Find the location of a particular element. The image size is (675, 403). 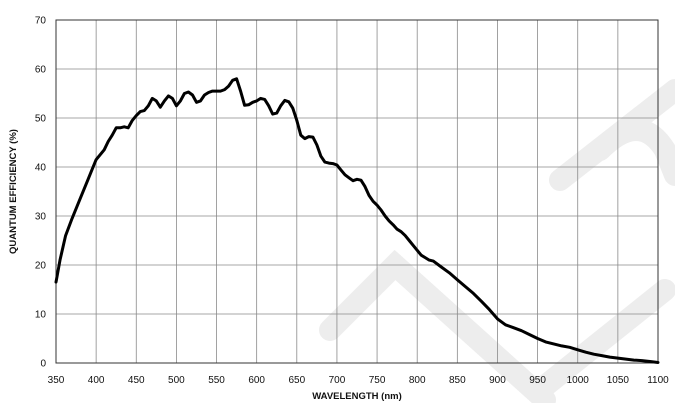

y-axis-tick-labels: 0 10 20 30 40 50 60 70 is located at coordinates (41, 193).